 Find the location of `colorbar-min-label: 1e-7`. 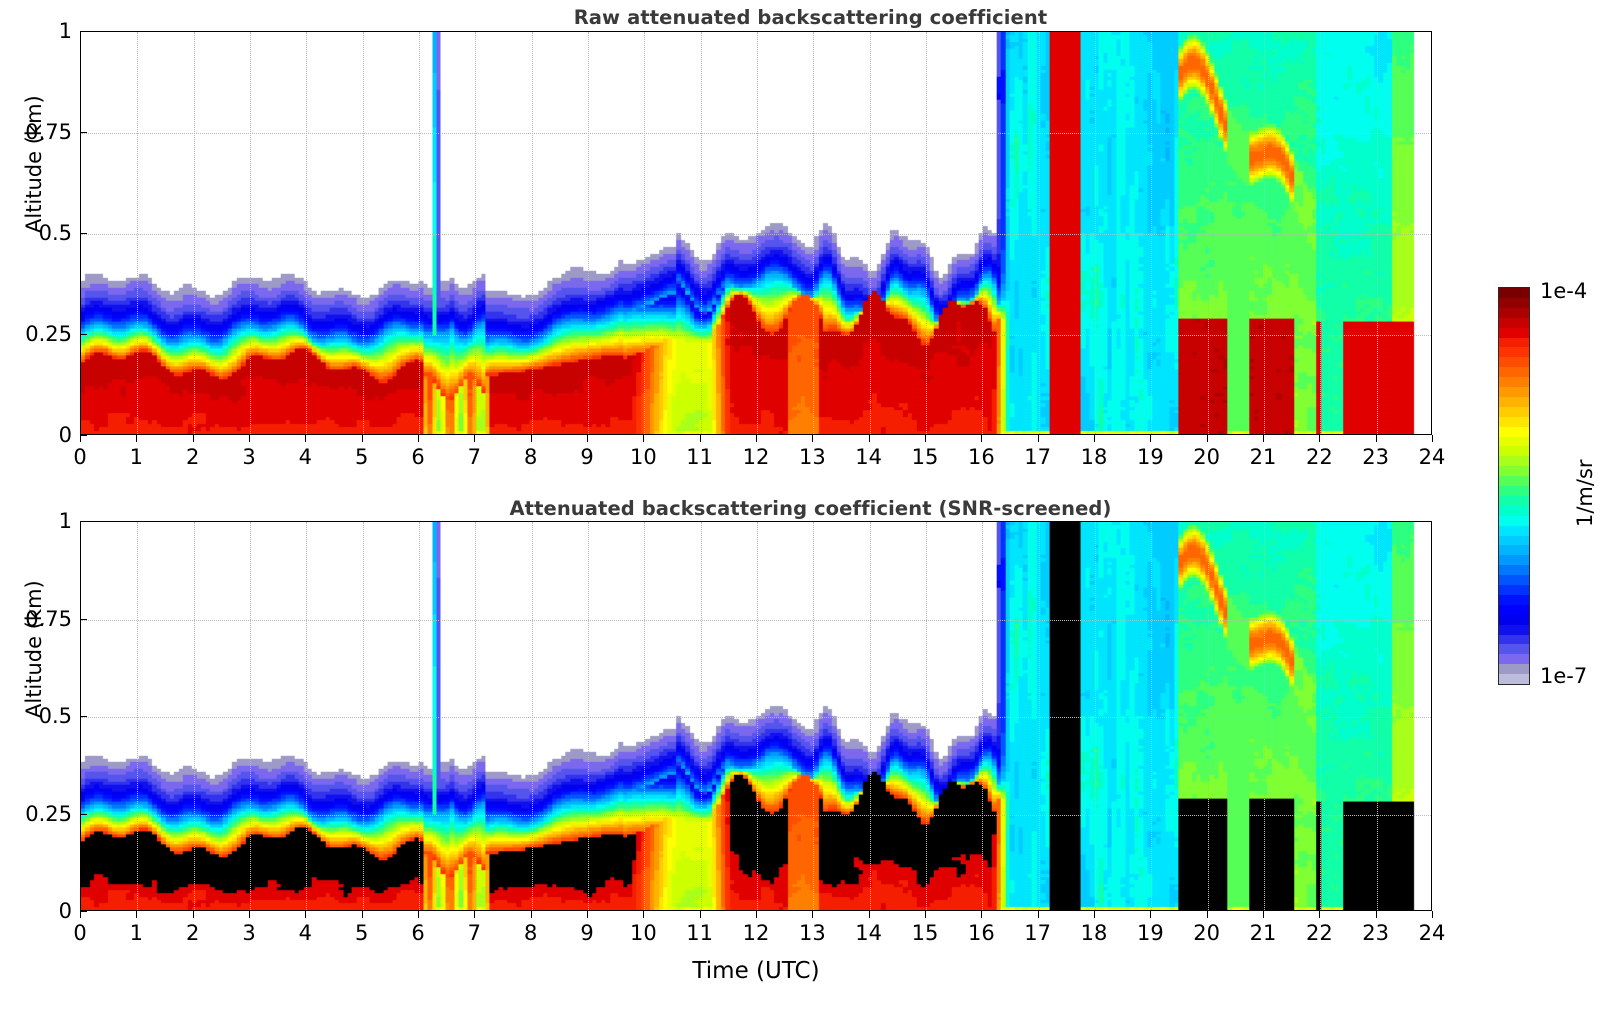

colorbar-min-label: 1e-7 is located at coordinates (1564, 676).